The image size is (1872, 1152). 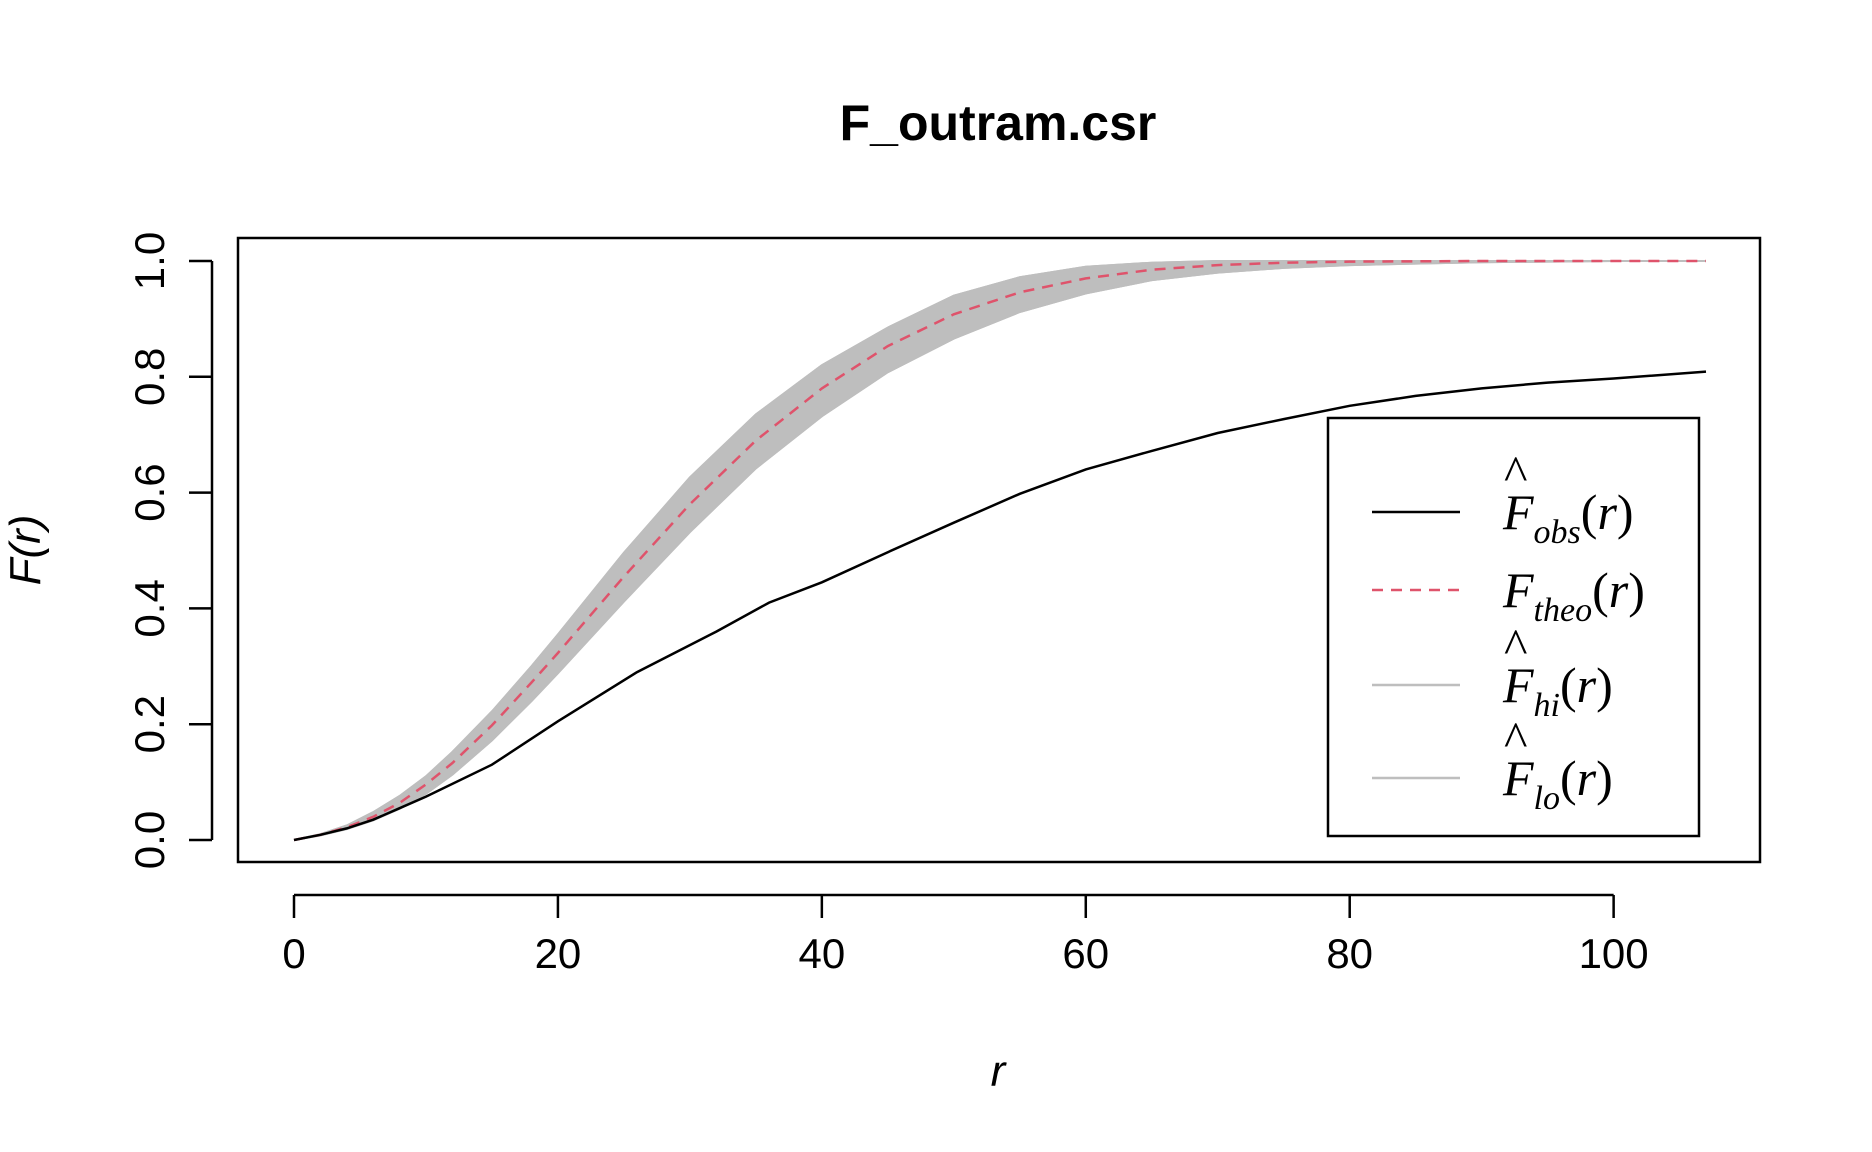 I want to click on y-tick-label: 0.8, so click(x=149, y=377).